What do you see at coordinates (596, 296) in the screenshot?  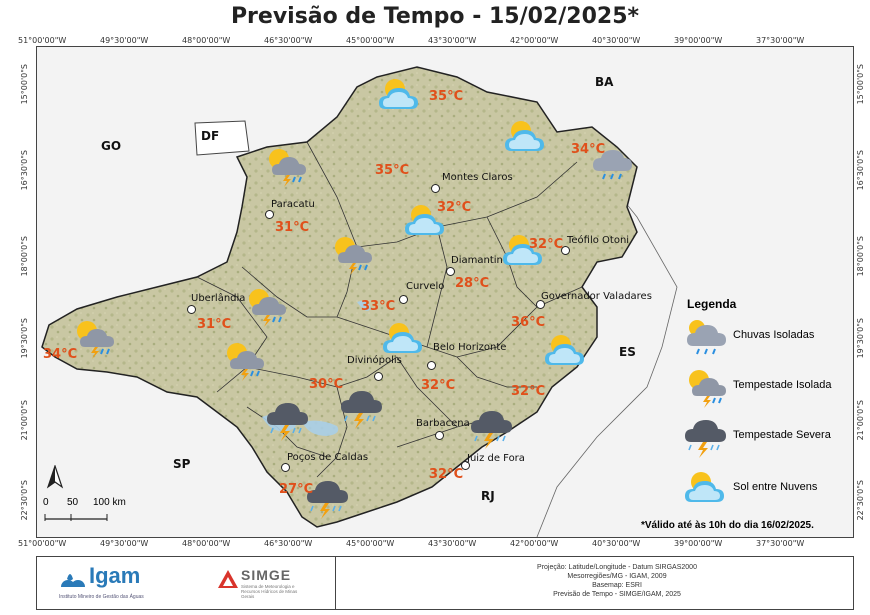 I see `city-label: Governador Valadares` at bounding box center [596, 296].